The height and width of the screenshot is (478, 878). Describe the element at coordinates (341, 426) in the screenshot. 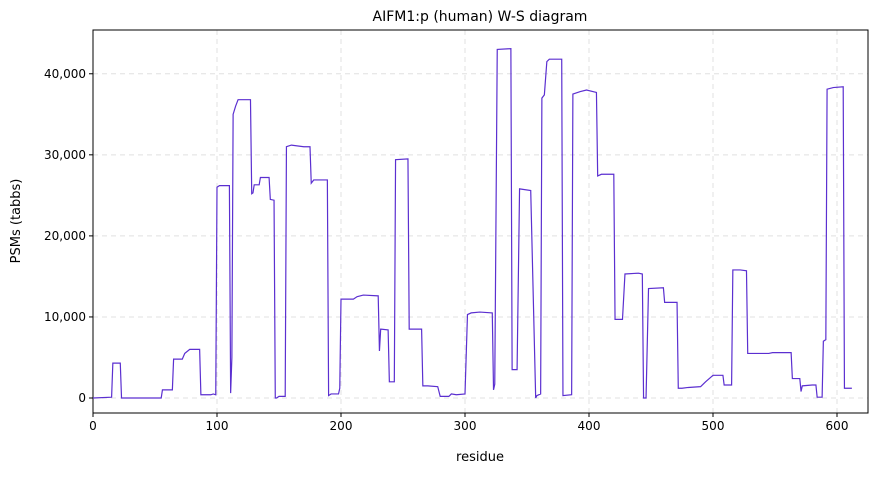

I see `x-tick-label: 200` at that location.